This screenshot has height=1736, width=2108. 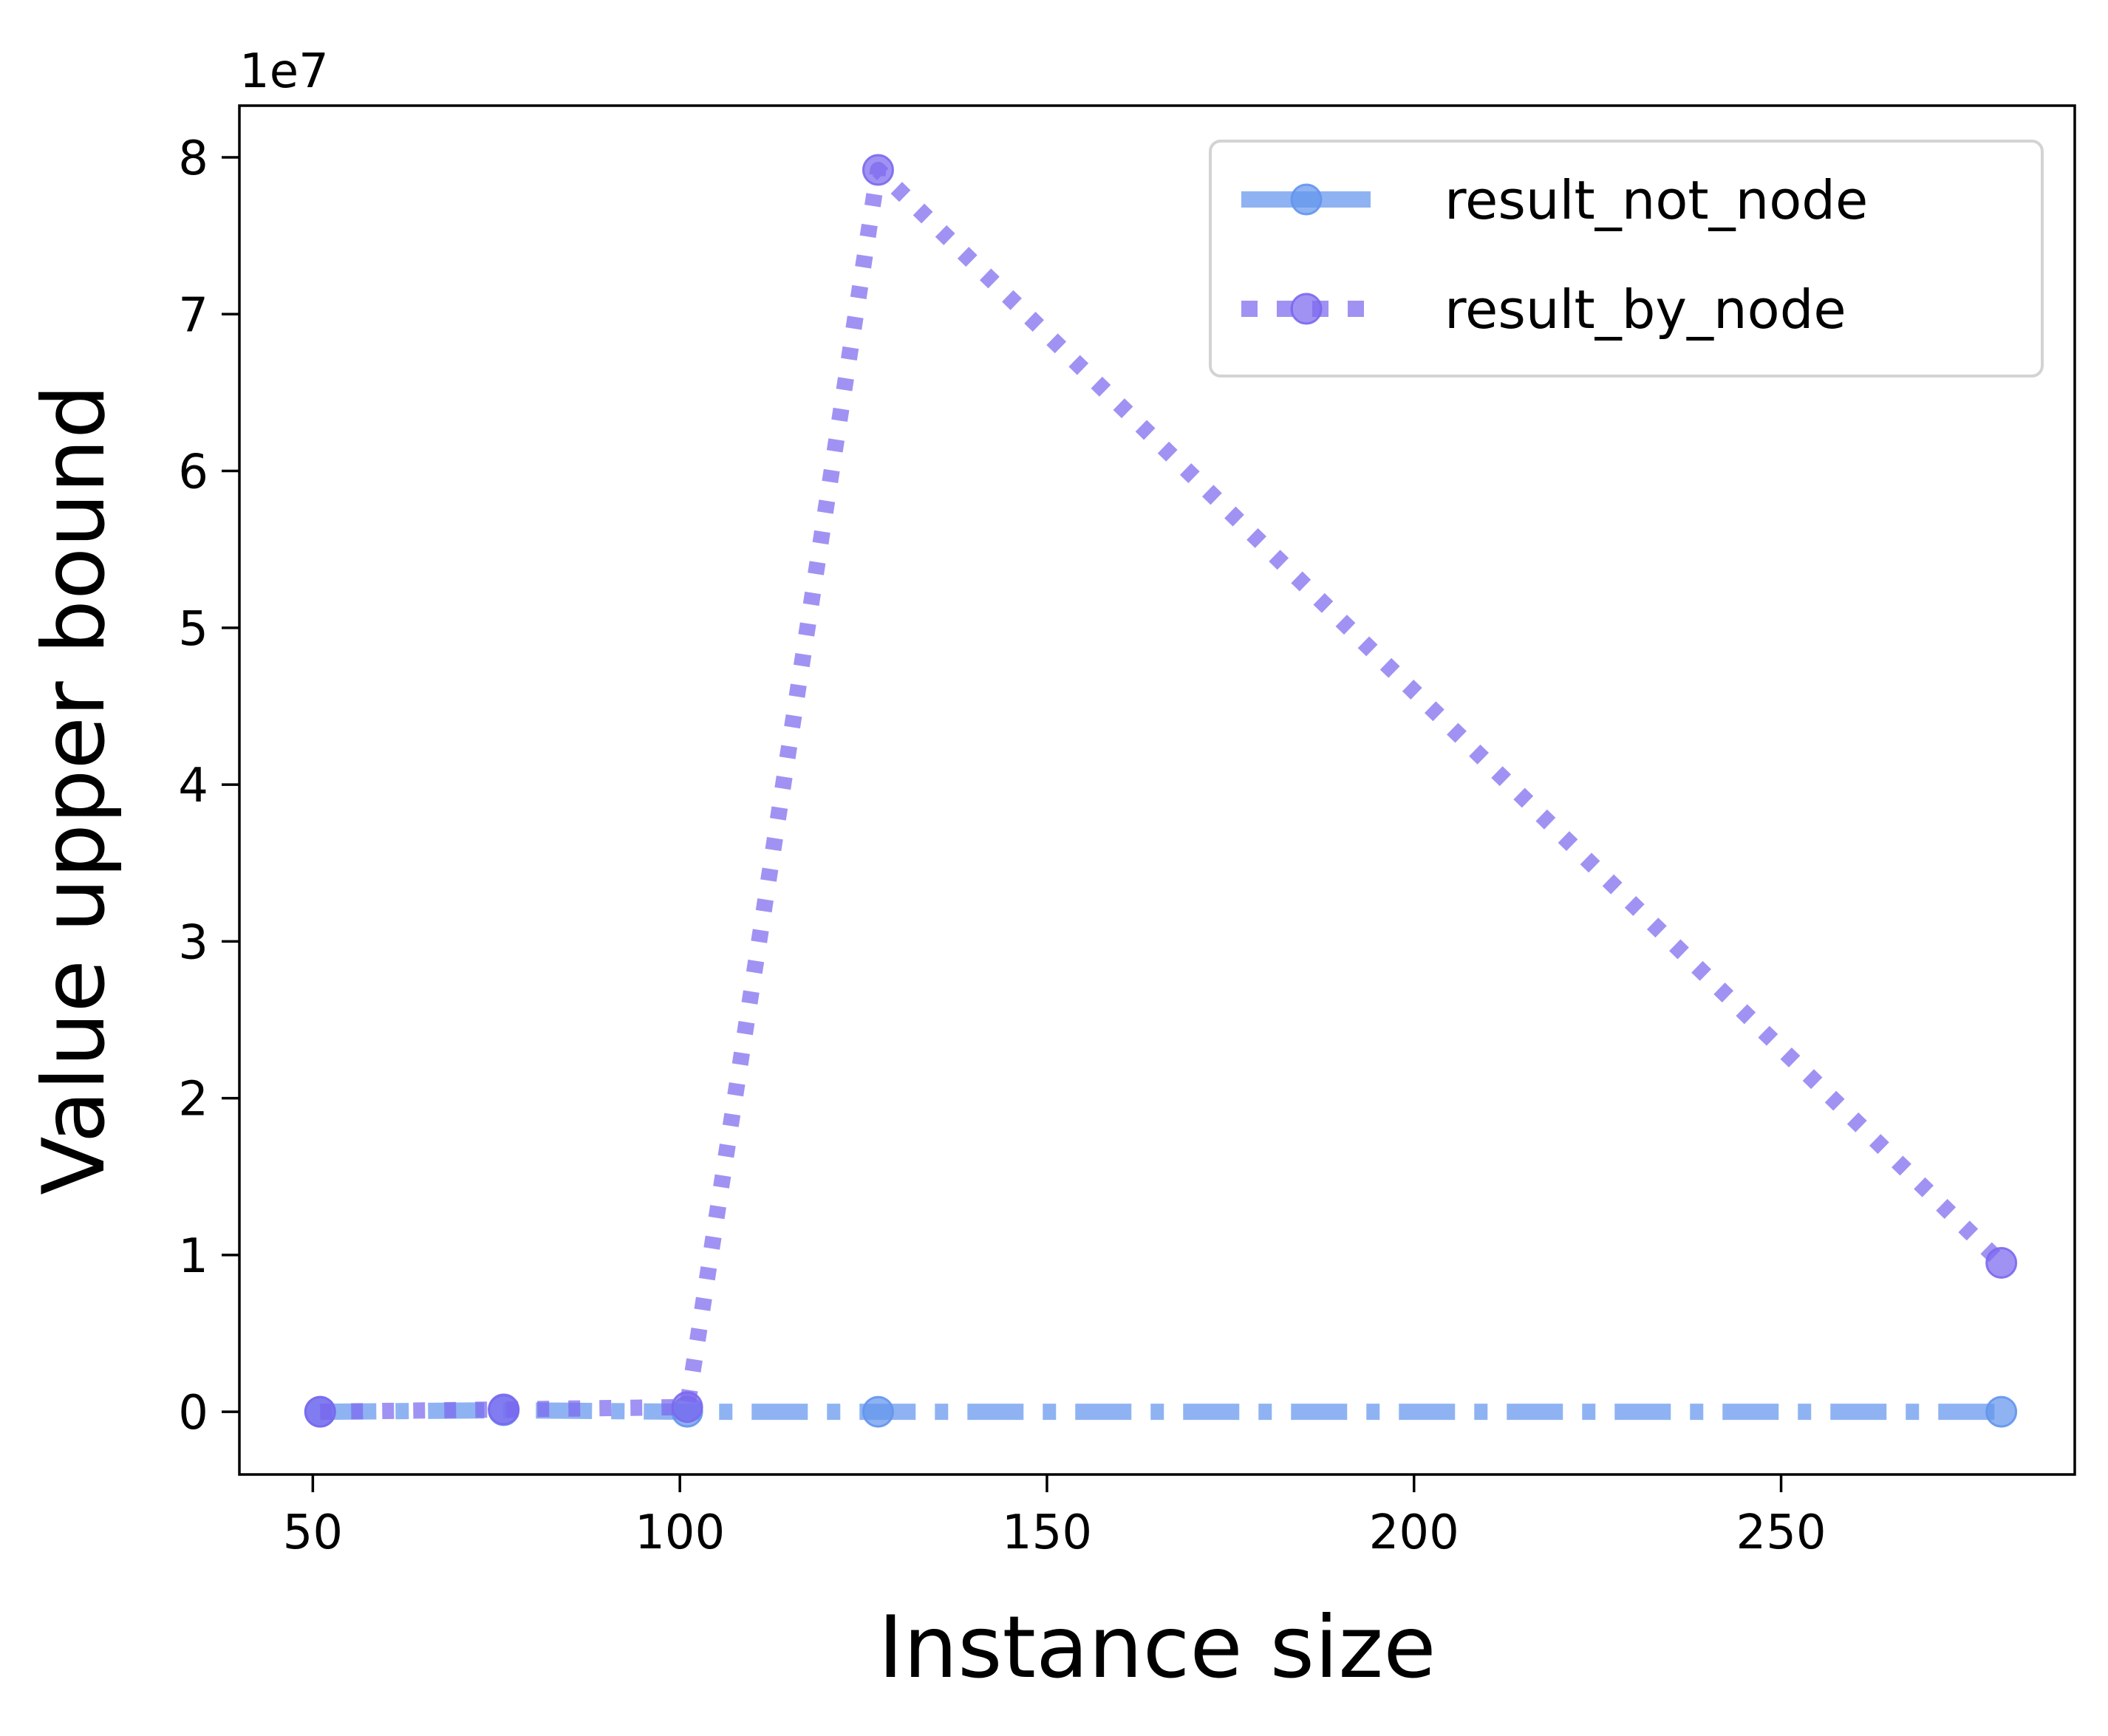 I want to click on legend-marker-result-not-node, so click(x=1307, y=199).